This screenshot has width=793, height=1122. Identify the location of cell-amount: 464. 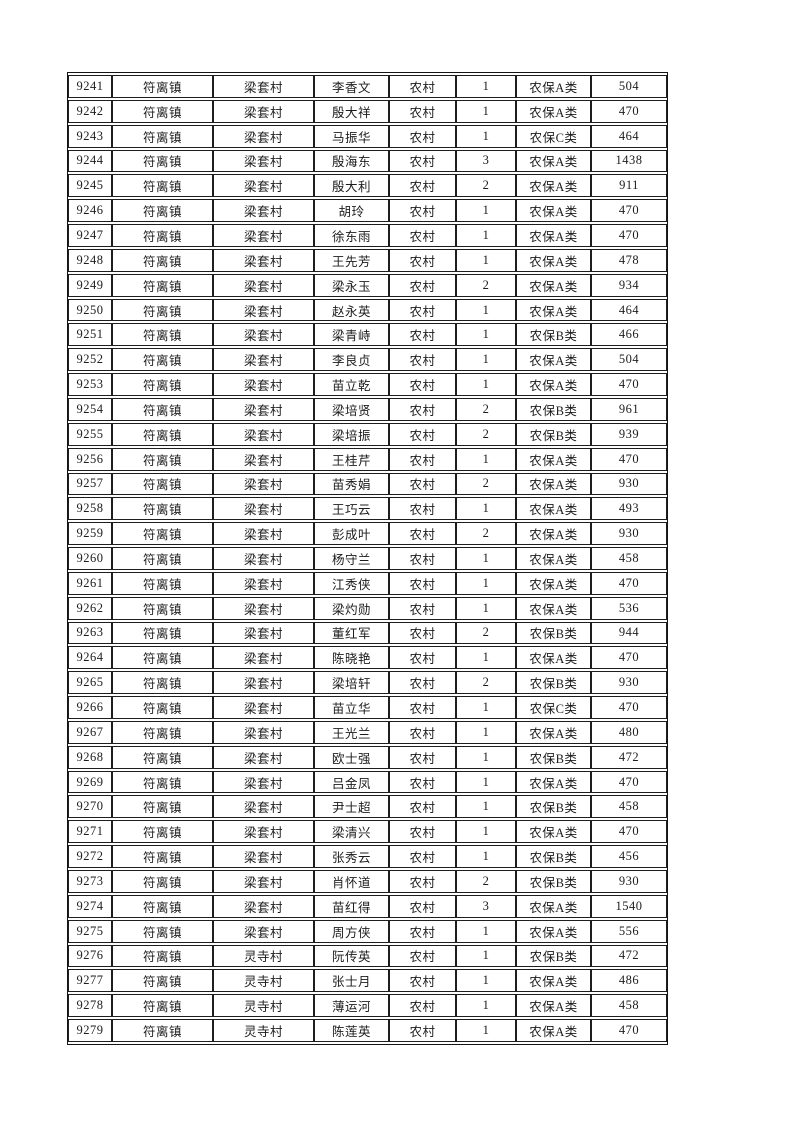
(629, 310).